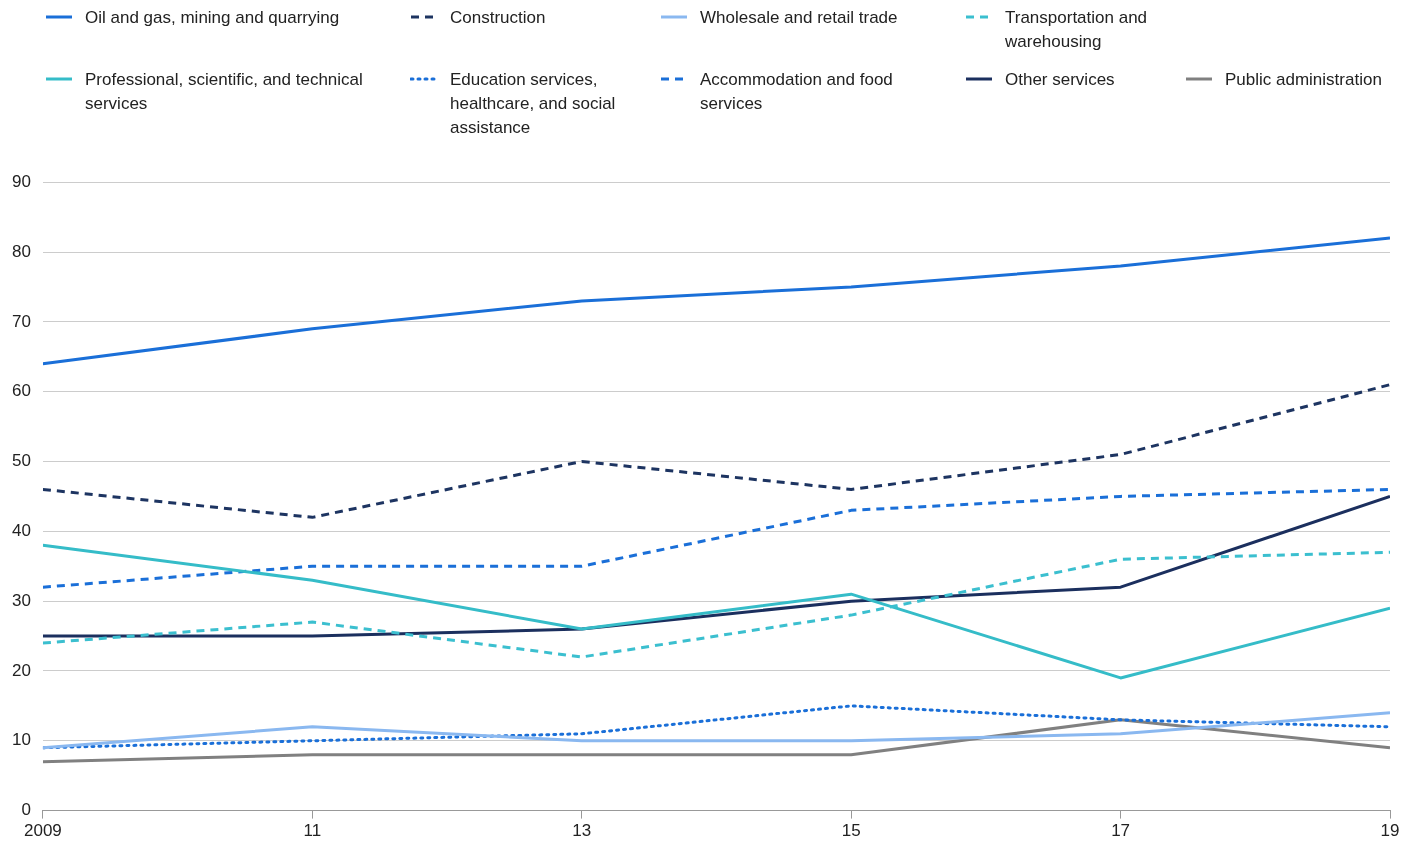 The height and width of the screenshot is (849, 1421). I want to click on y-tick-label: 30, so click(21, 600).